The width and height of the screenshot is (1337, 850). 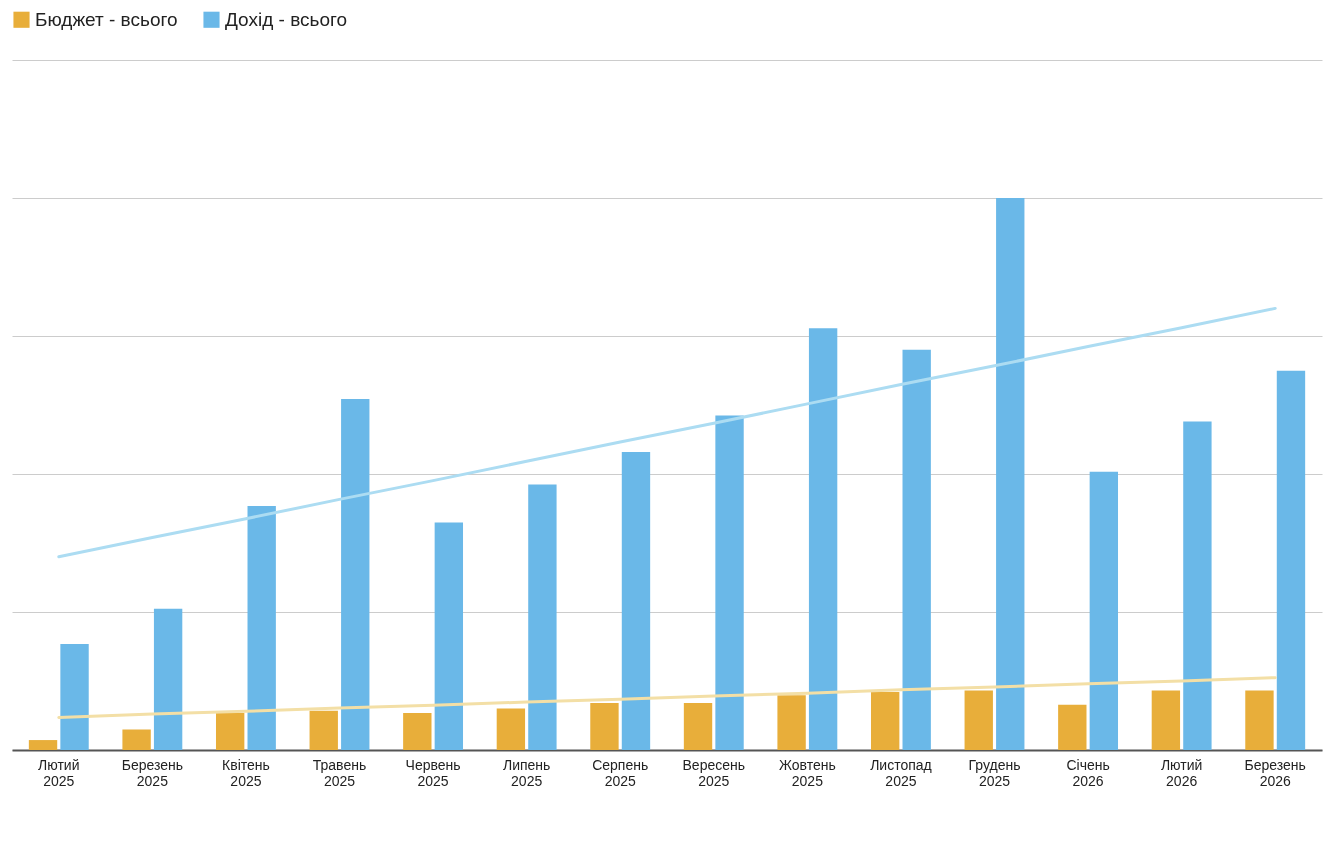 What do you see at coordinates (106, 19) in the screenshot?
I see `legend-label: Бюджет - всього` at bounding box center [106, 19].